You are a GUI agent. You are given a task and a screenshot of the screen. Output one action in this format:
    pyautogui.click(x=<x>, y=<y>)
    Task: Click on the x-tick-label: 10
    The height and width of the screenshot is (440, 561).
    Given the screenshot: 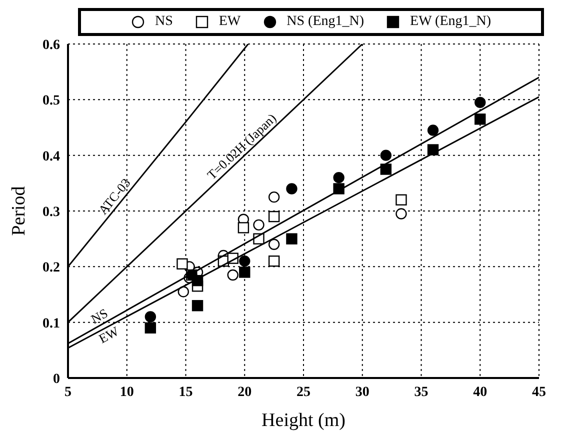 What is the action you would take?
    pyautogui.click(x=127, y=392)
    